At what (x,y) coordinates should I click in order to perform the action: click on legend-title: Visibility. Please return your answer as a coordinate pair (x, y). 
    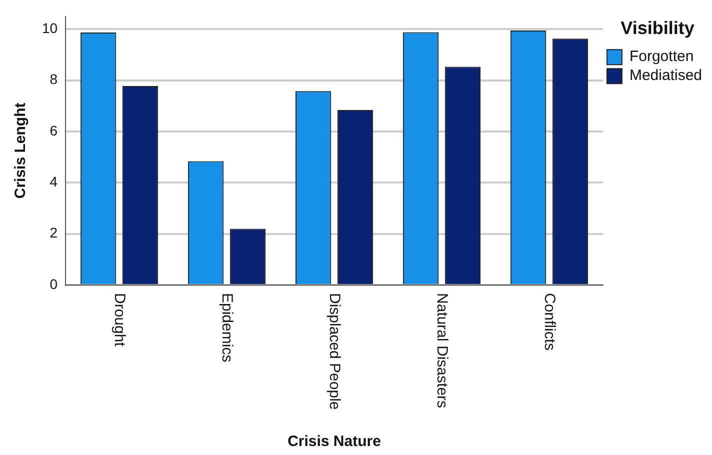
    Looking at the image, I should click on (657, 28).